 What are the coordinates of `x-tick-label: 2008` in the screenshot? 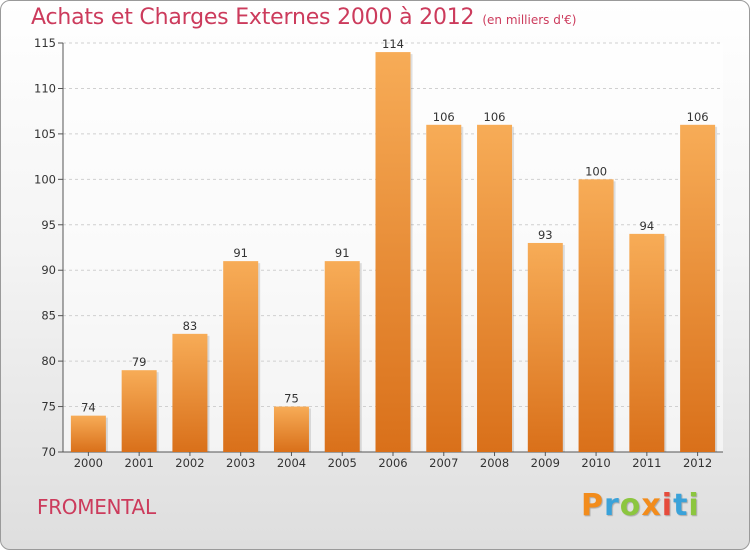 It's located at (494, 463).